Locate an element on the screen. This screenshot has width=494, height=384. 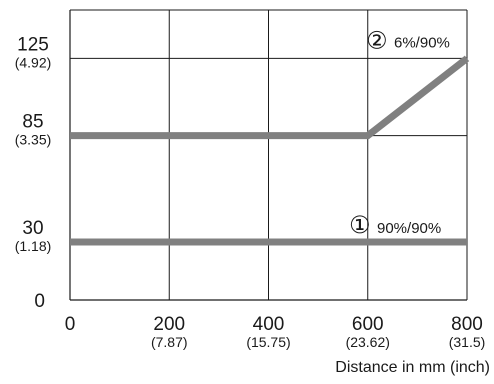
x-tick-label-800: 800 is located at coordinates (467, 324).